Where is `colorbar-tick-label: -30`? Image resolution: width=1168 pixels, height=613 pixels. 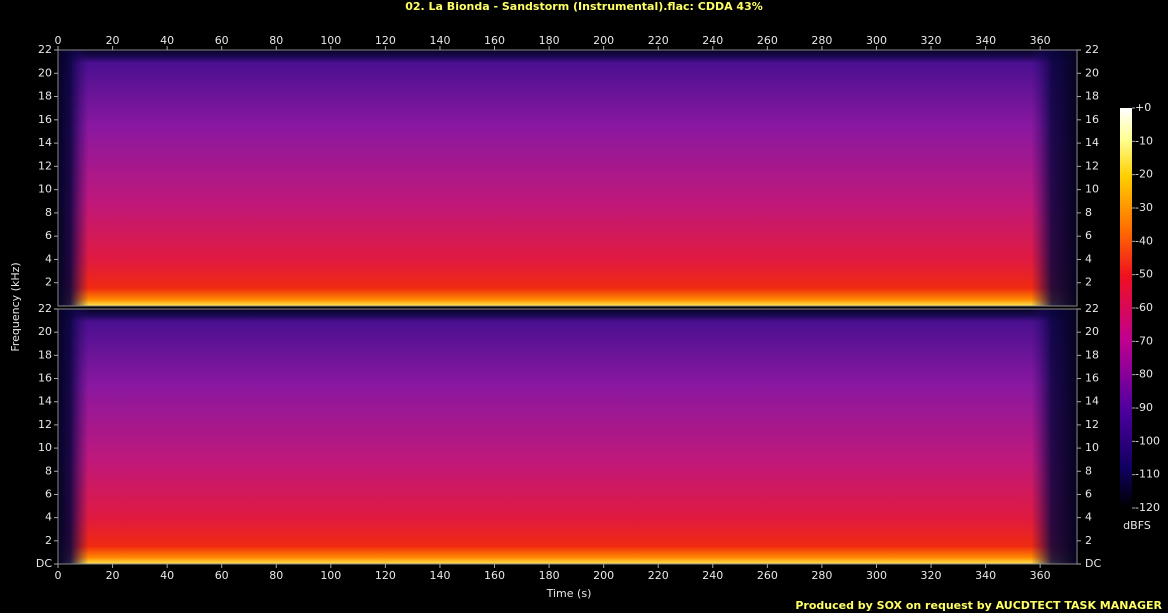 colorbar-tick-label: -30 is located at coordinates (1144, 207).